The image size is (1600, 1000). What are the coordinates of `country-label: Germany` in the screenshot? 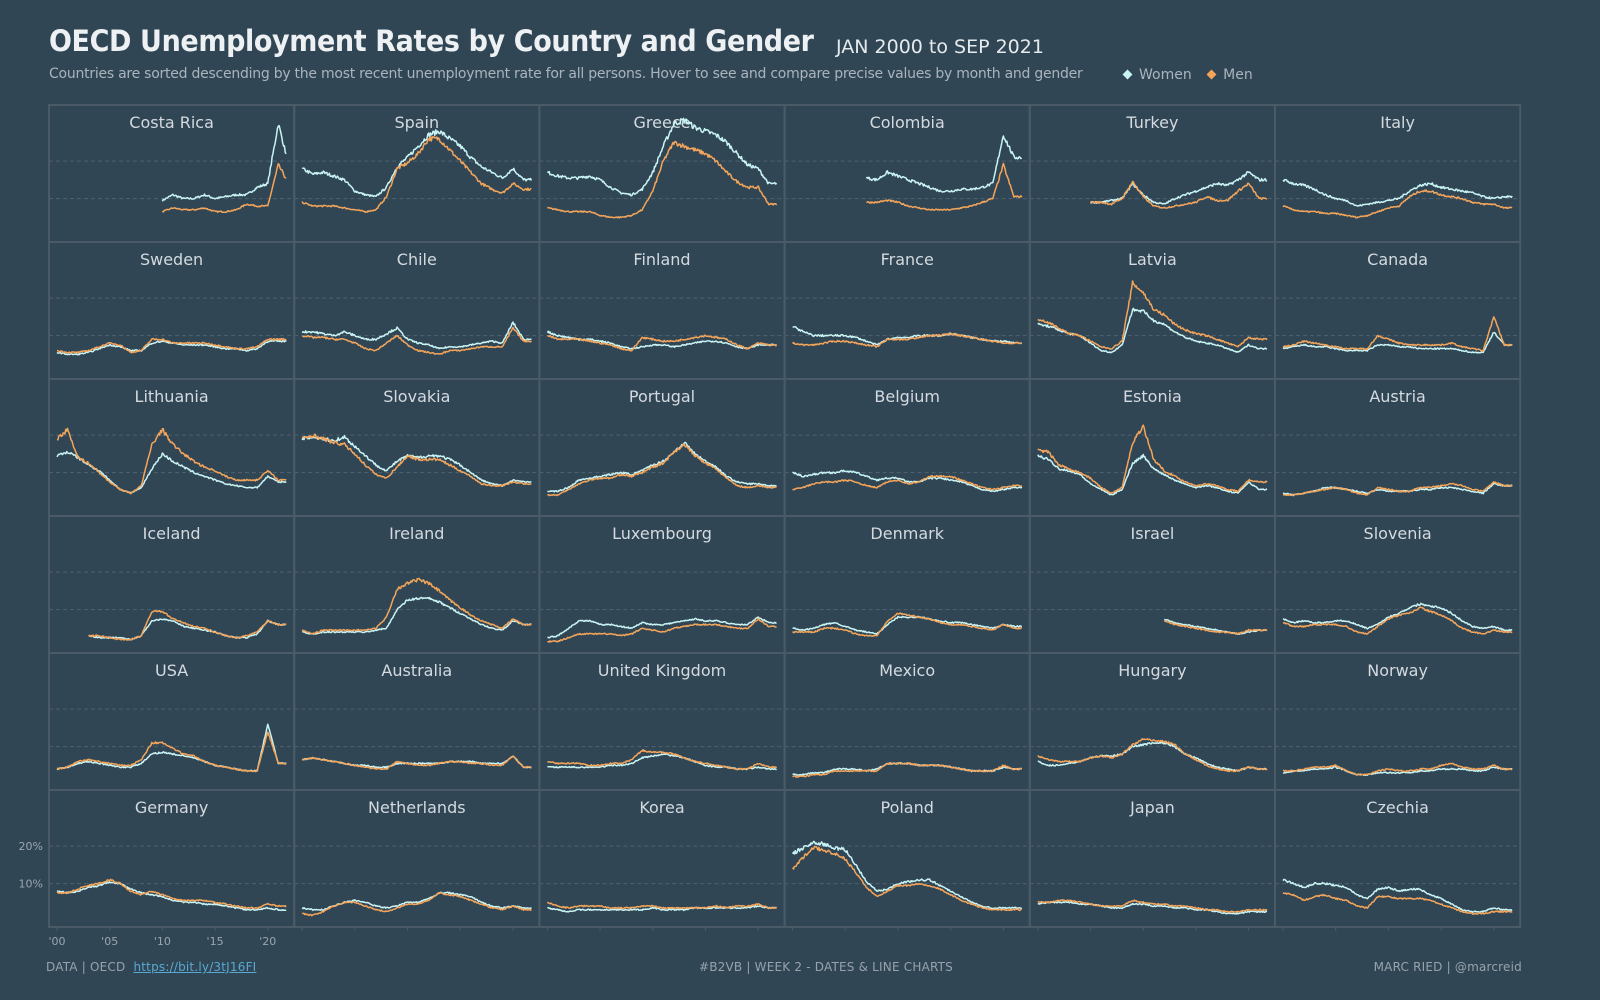 It's located at (172, 807).